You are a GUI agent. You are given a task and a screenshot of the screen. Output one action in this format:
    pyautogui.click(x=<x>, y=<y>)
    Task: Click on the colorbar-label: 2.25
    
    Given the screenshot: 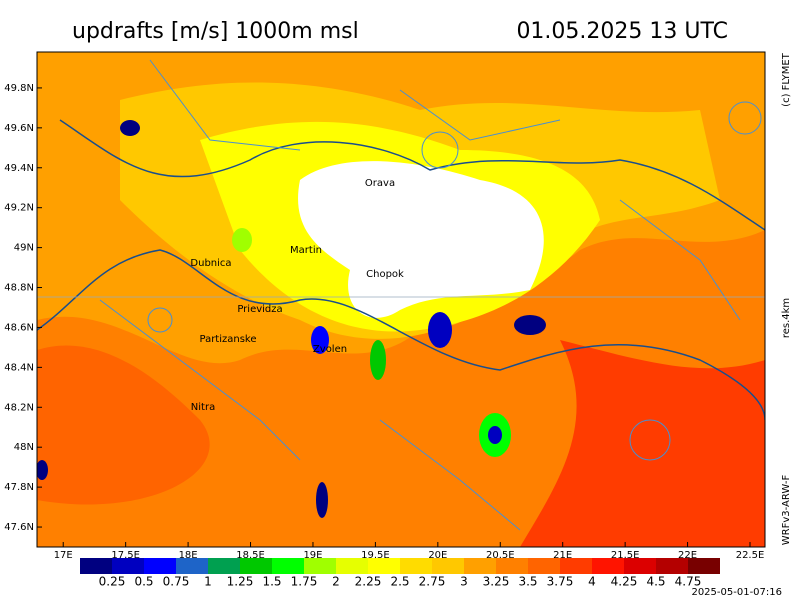 What is the action you would take?
    pyautogui.click(x=368, y=582)
    